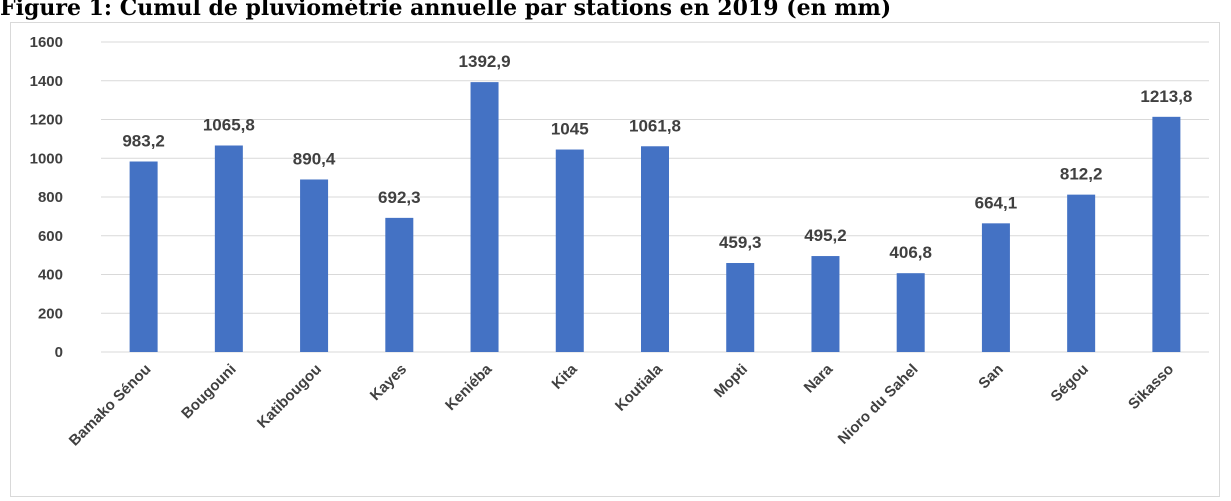  Describe the element at coordinates (50, 197) in the screenshot. I see `y-tick-label: 800` at that location.